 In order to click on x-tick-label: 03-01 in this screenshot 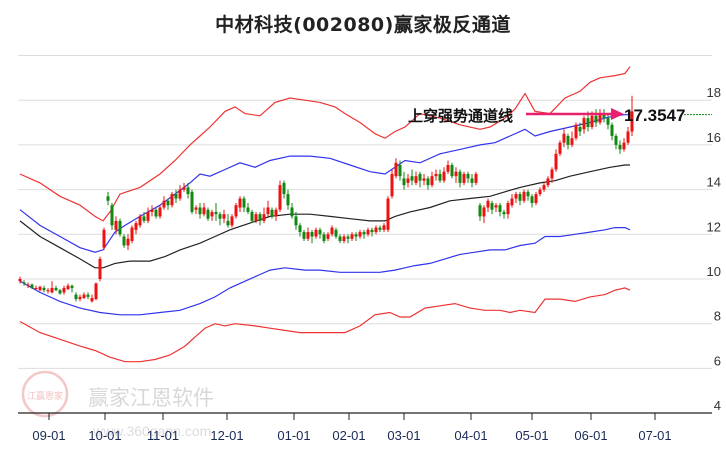, I will do `click(403, 435)`.